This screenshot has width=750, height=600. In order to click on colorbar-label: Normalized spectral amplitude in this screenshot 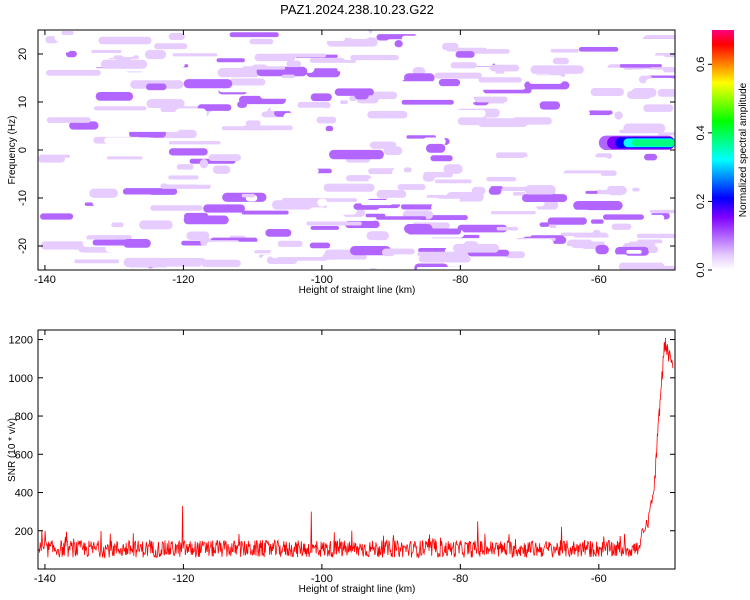, I will do `click(743, 149)`.